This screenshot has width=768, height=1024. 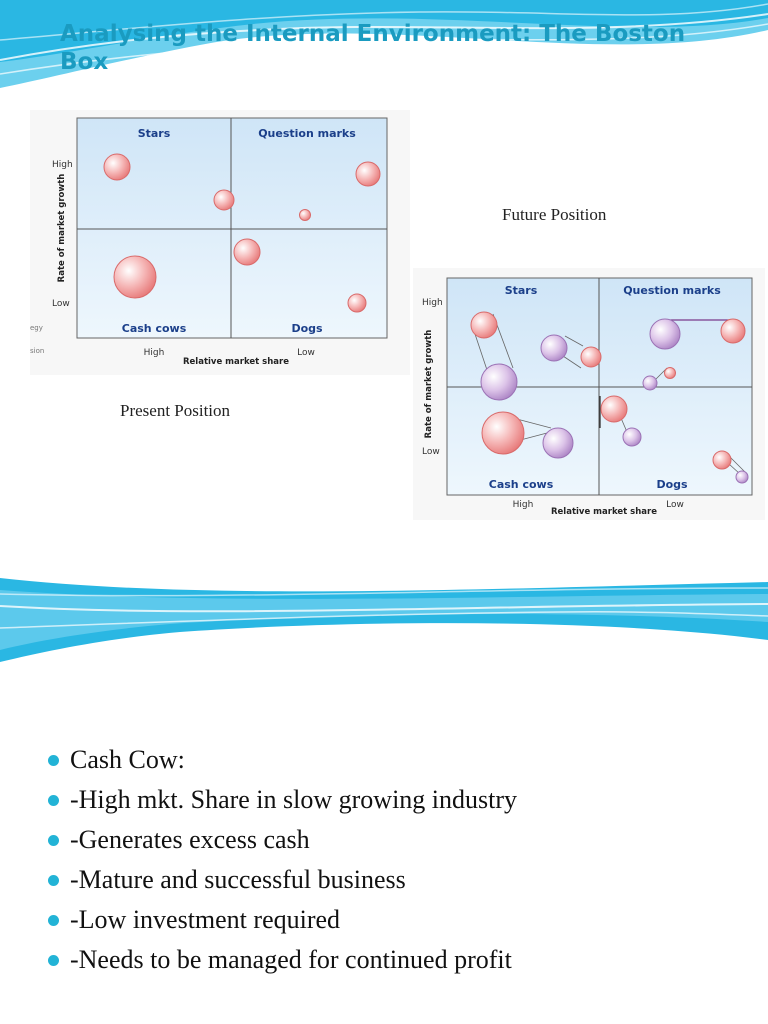 I want to click on future-bubble-dog-small-present, so click(x=722, y=460).